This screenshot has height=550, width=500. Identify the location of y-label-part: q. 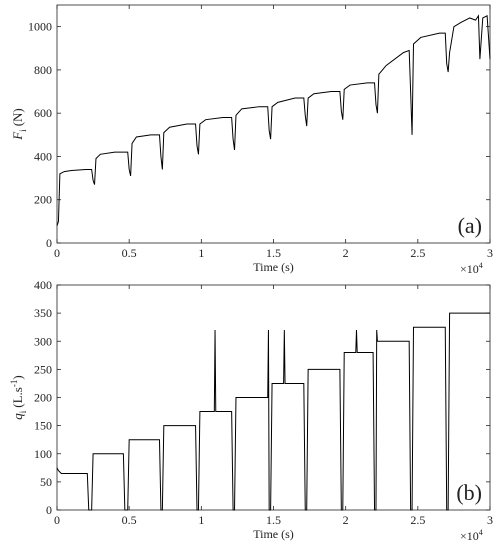
(17, 416).